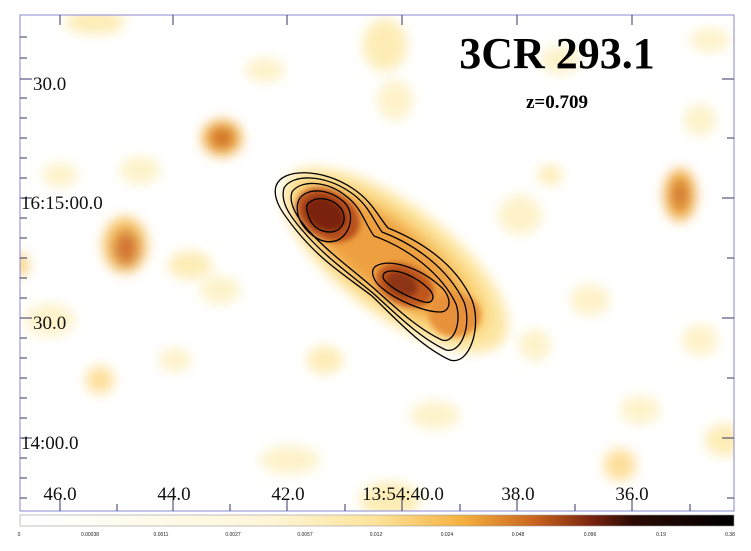 The width and height of the screenshot is (751, 551). Describe the element at coordinates (447, 535) in the screenshot. I see `colorbar-tick-label: 0.024` at that location.